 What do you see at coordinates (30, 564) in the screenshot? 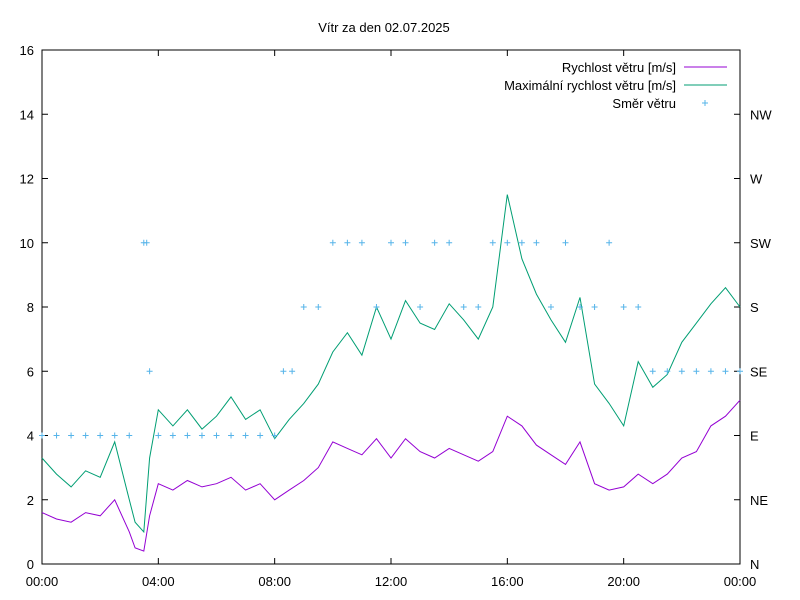
I see `y-tick-label: 0` at bounding box center [30, 564].